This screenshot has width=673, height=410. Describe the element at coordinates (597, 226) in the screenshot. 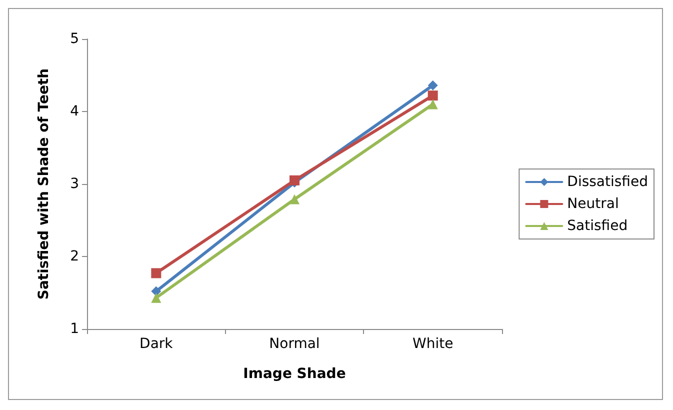

I see `legend-label: Satisfied` at that location.